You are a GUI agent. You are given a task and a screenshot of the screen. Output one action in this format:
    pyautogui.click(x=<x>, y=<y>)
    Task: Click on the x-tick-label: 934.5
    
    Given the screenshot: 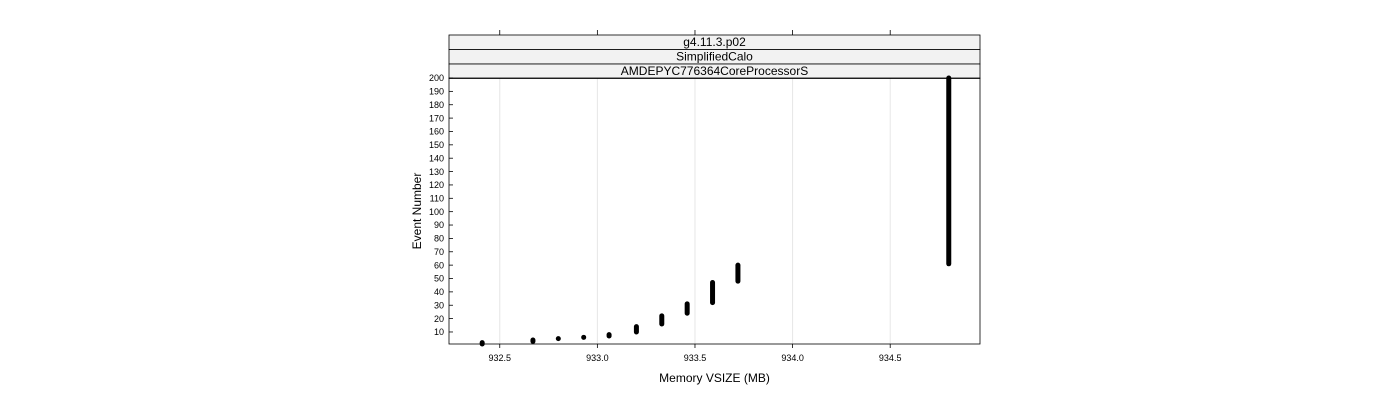 What is the action you would take?
    pyautogui.click(x=890, y=358)
    